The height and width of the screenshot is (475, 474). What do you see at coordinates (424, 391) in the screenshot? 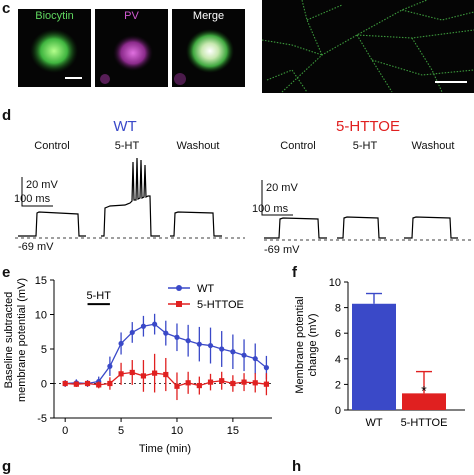
I see `f-significance-star: *` at bounding box center [424, 391].